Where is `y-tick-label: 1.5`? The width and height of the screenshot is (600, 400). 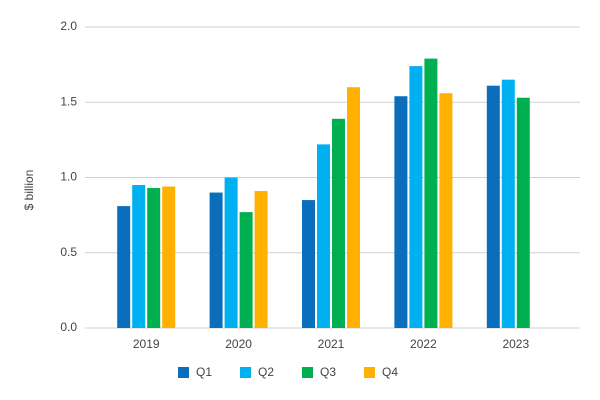
y-tick-label: 1.5 is located at coordinates (68, 101).